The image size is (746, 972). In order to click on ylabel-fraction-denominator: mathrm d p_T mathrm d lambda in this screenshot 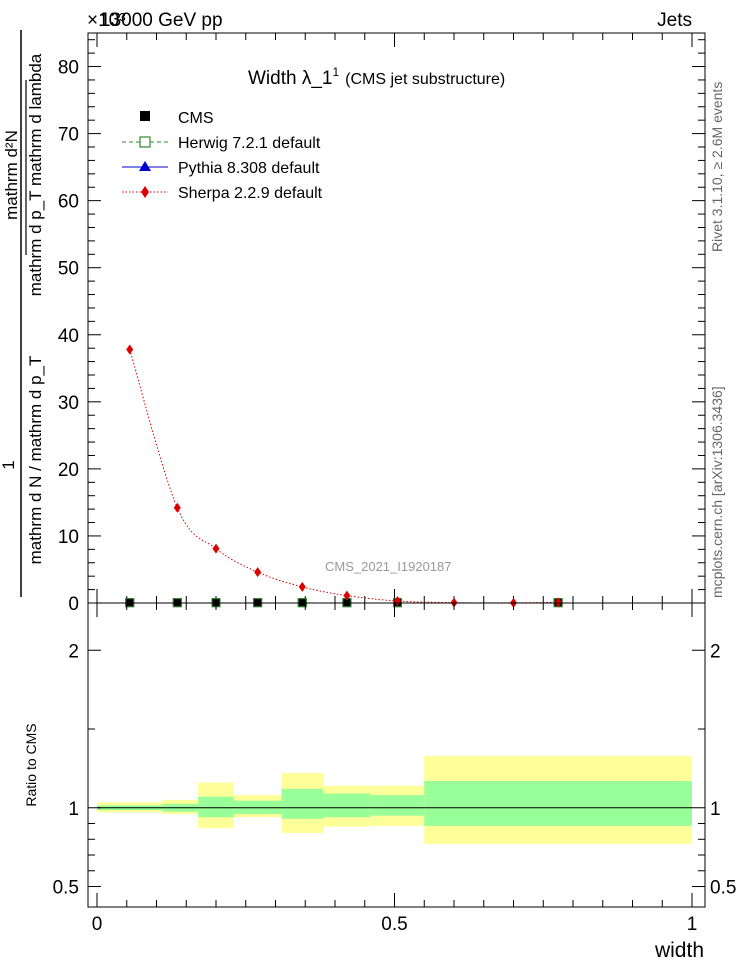, I will do `click(35, 174)`.